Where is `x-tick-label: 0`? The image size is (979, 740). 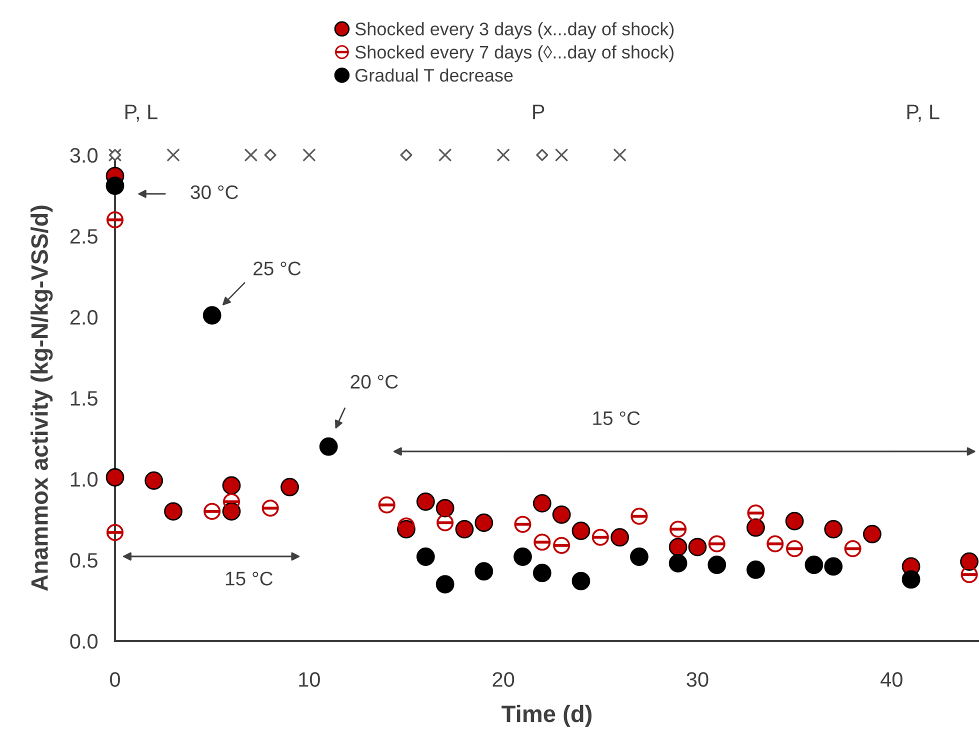 x-tick-label: 0 is located at coordinates (115, 679).